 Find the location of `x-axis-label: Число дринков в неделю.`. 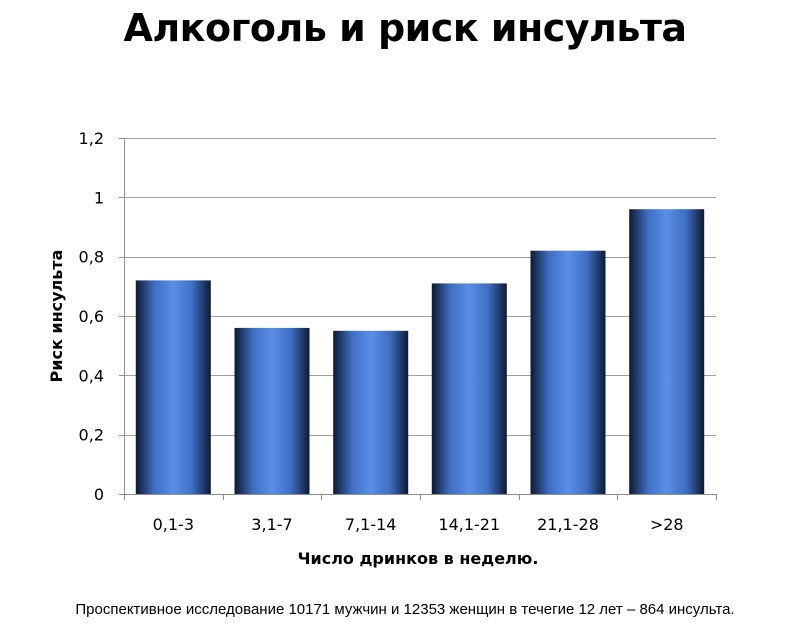

x-axis-label: Число дринков в неделю. is located at coordinates (418, 558).